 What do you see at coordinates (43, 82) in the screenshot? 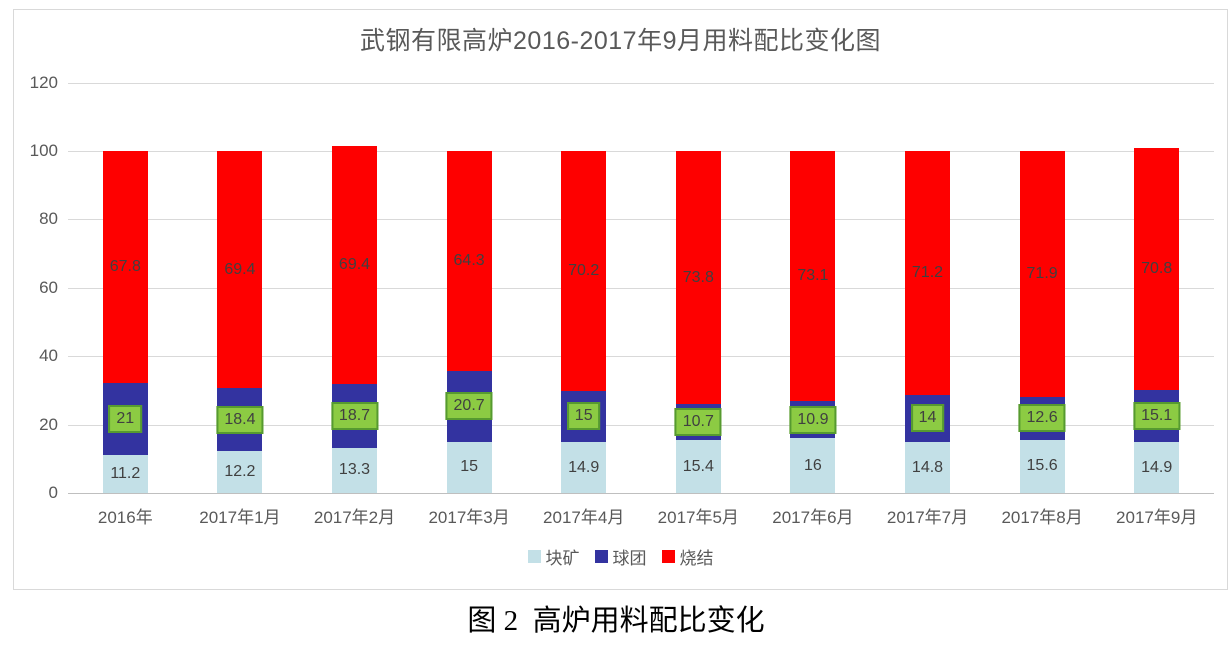
I see `y-axis-tick-label: 120` at bounding box center [43, 82].